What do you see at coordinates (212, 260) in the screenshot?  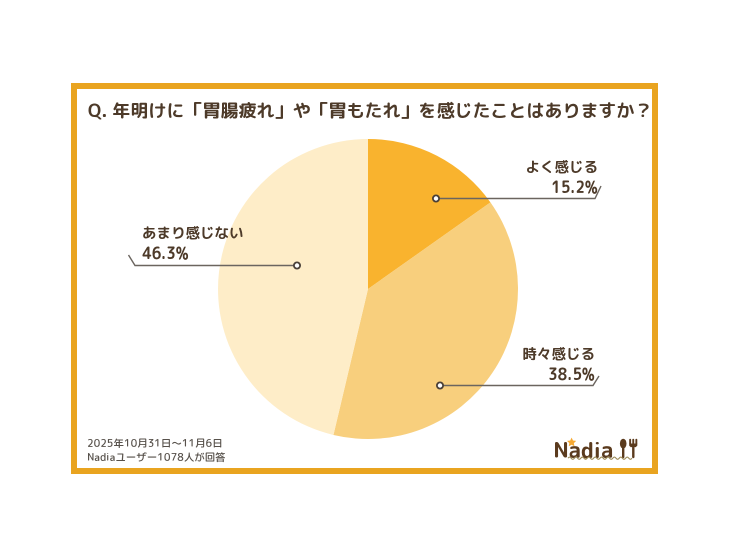 I see `leader-line-rarely` at bounding box center [212, 260].